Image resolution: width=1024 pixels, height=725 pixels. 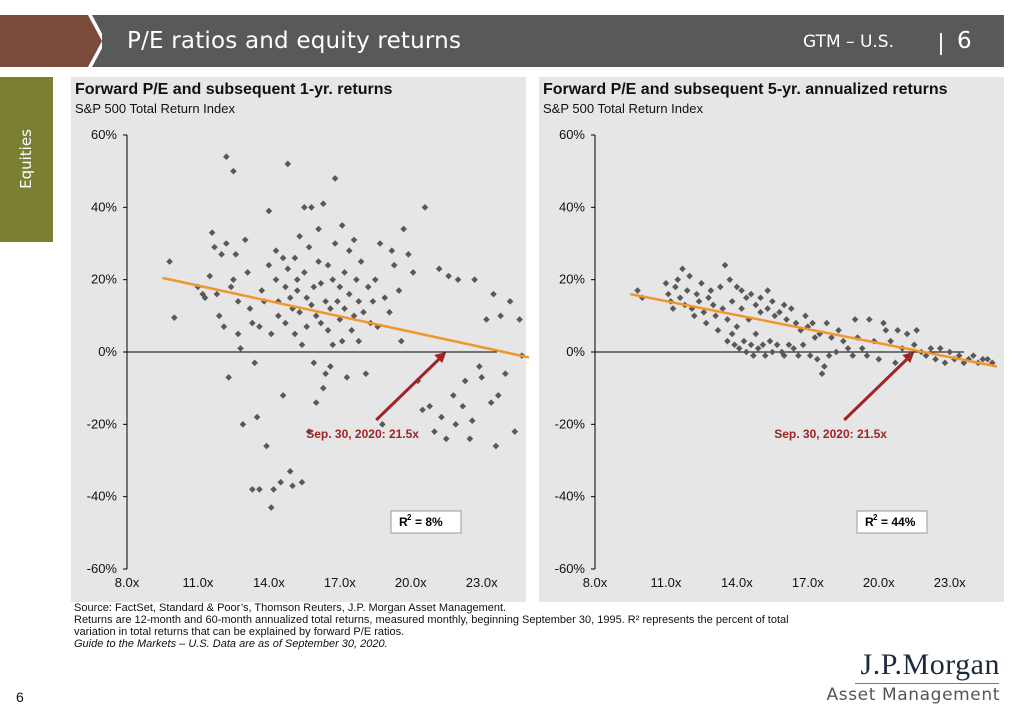 What do you see at coordinates (127, 582) in the screenshot?
I see `x-tick-label: 8.0x` at bounding box center [127, 582].